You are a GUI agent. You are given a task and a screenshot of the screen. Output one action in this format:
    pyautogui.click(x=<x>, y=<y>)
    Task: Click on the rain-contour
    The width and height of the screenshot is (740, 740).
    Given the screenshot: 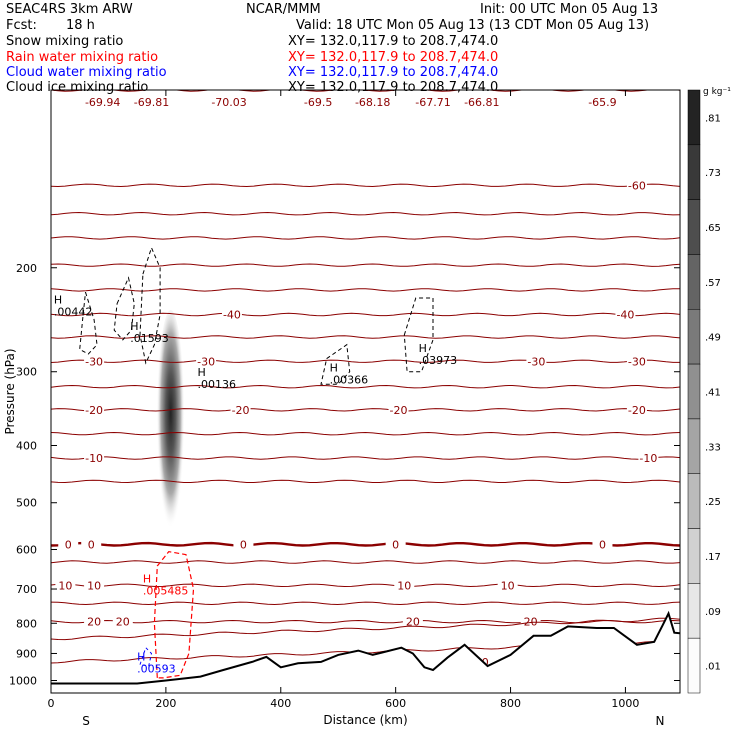 What is the action you would take?
    pyautogui.click(x=174, y=614)
    